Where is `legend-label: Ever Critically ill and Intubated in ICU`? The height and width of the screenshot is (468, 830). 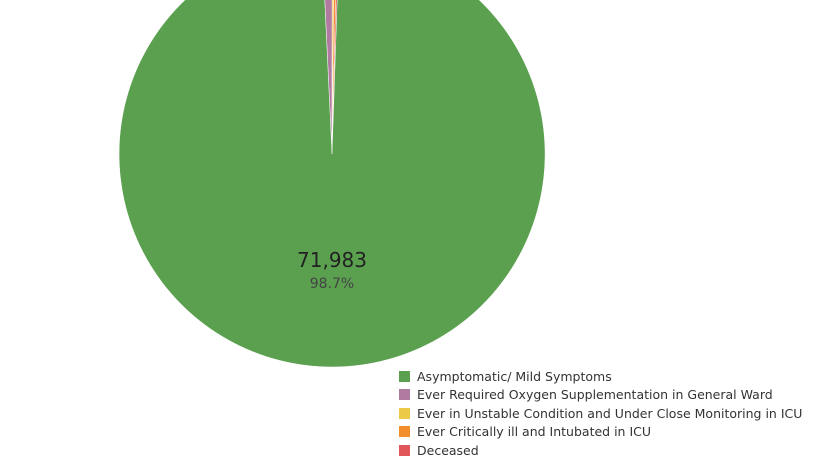
legend-label: Ever Critically ill and Intubated in ICU is located at coordinates (534, 432).